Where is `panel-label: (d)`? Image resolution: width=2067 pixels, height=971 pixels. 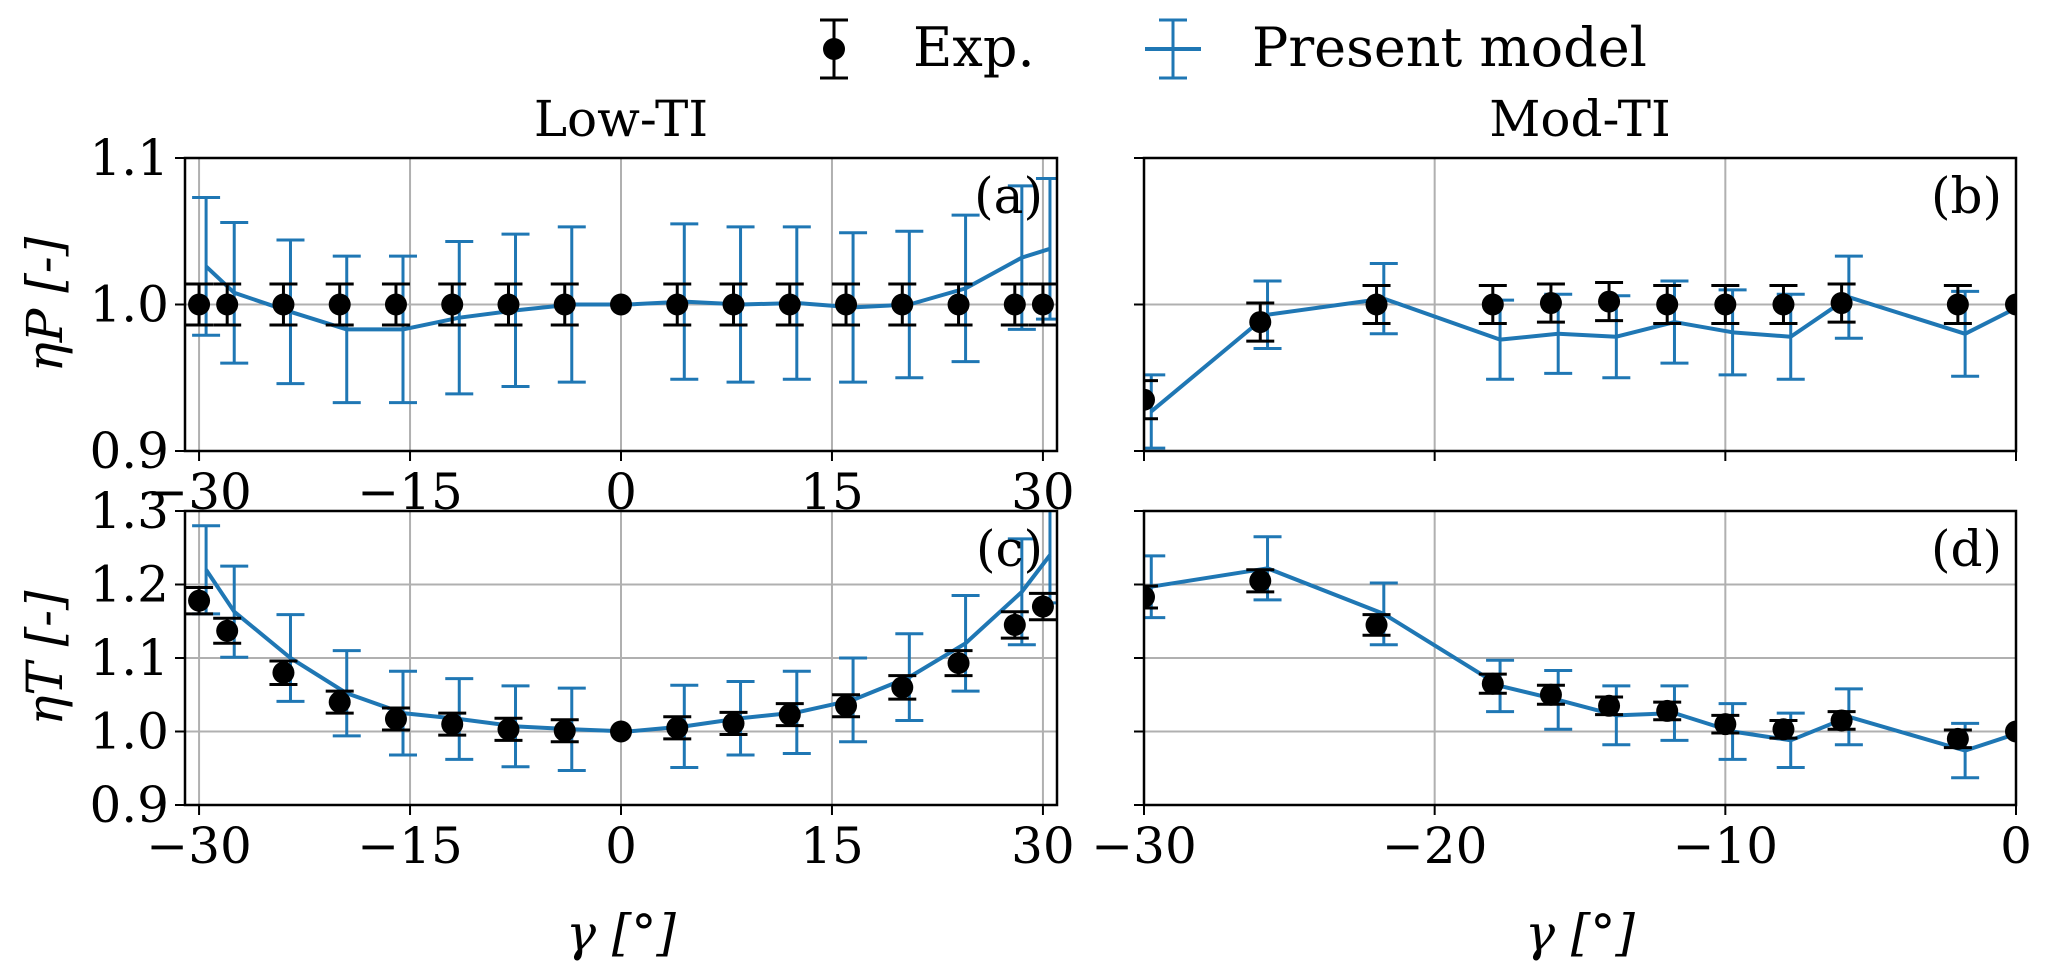
panel-label: (d) is located at coordinates (1966, 549).